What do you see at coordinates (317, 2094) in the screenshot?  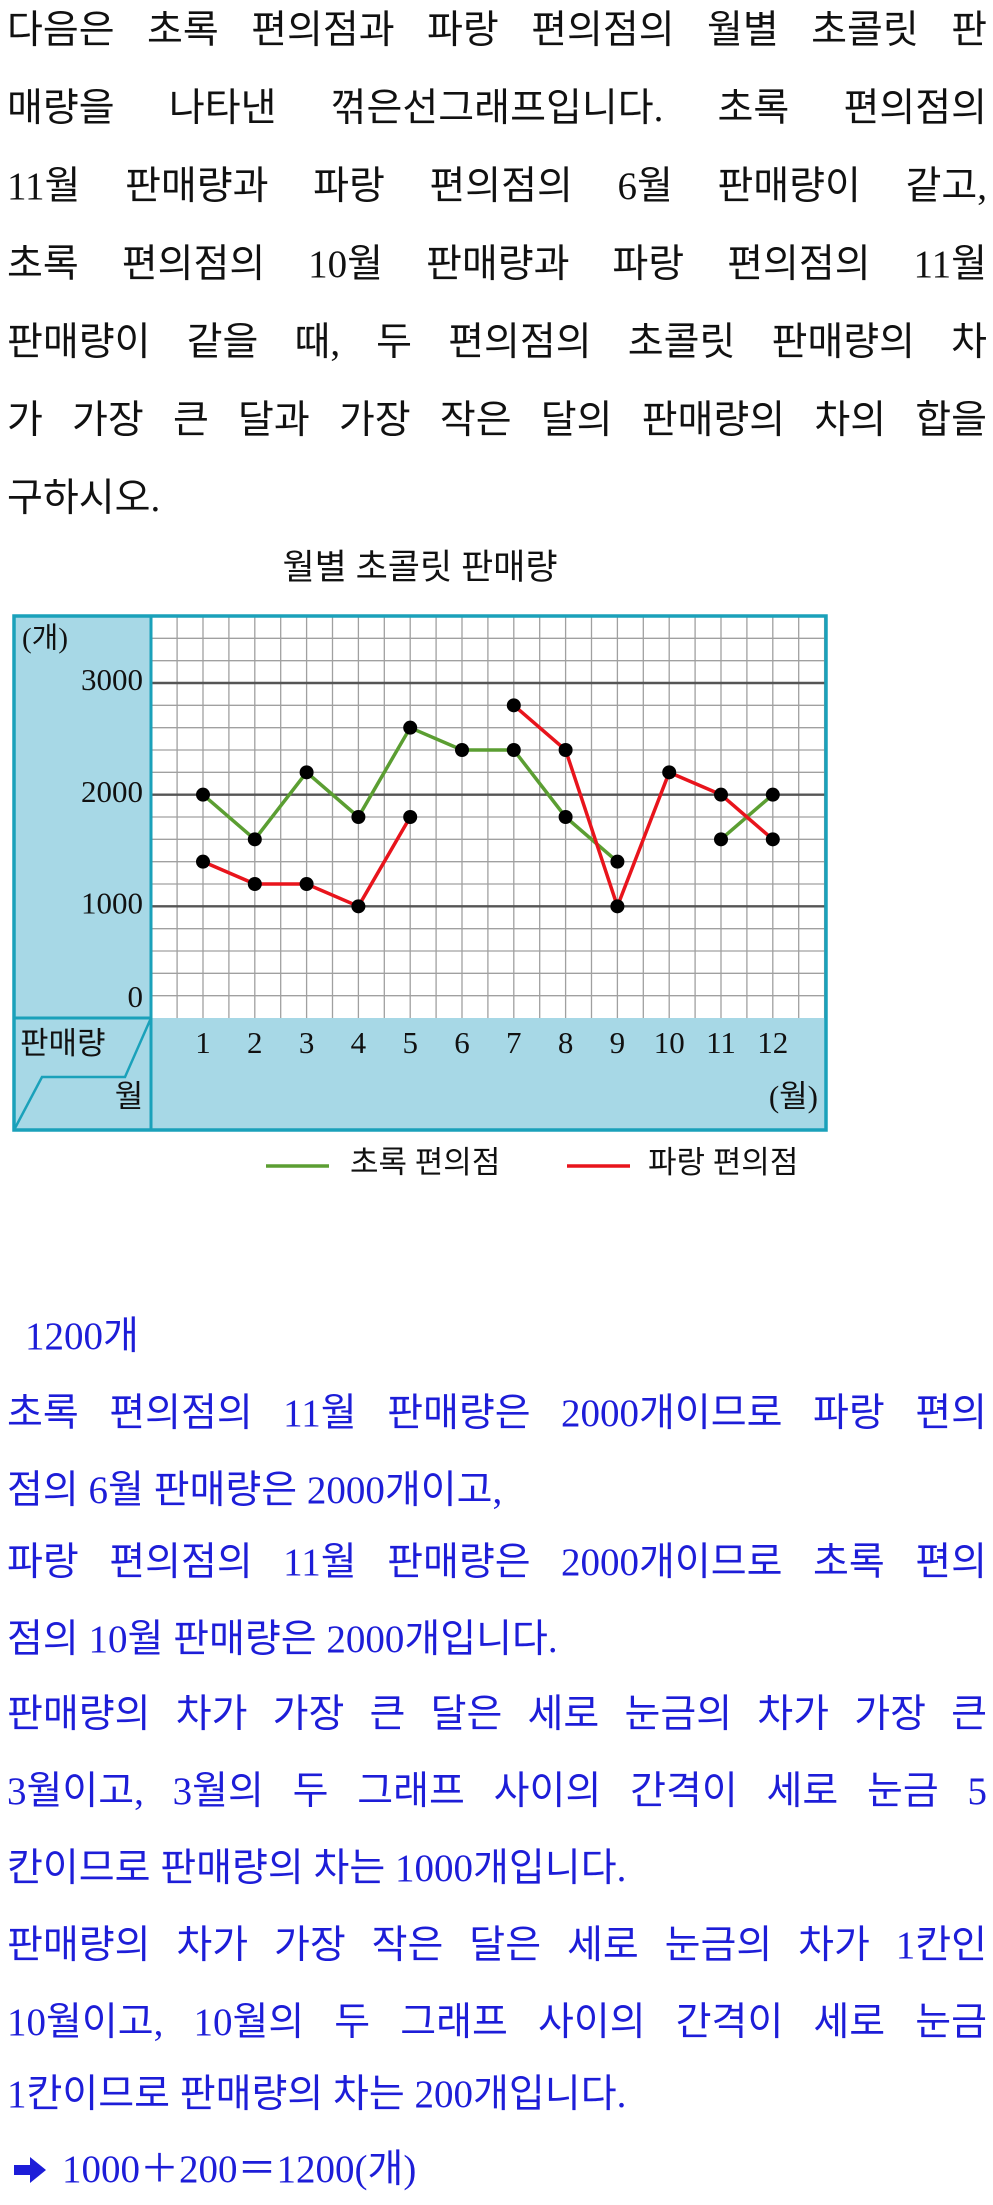 I see `answer-line: 1칸이므로 판매량의 차는 200개입니다.` at bounding box center [317, 2094].